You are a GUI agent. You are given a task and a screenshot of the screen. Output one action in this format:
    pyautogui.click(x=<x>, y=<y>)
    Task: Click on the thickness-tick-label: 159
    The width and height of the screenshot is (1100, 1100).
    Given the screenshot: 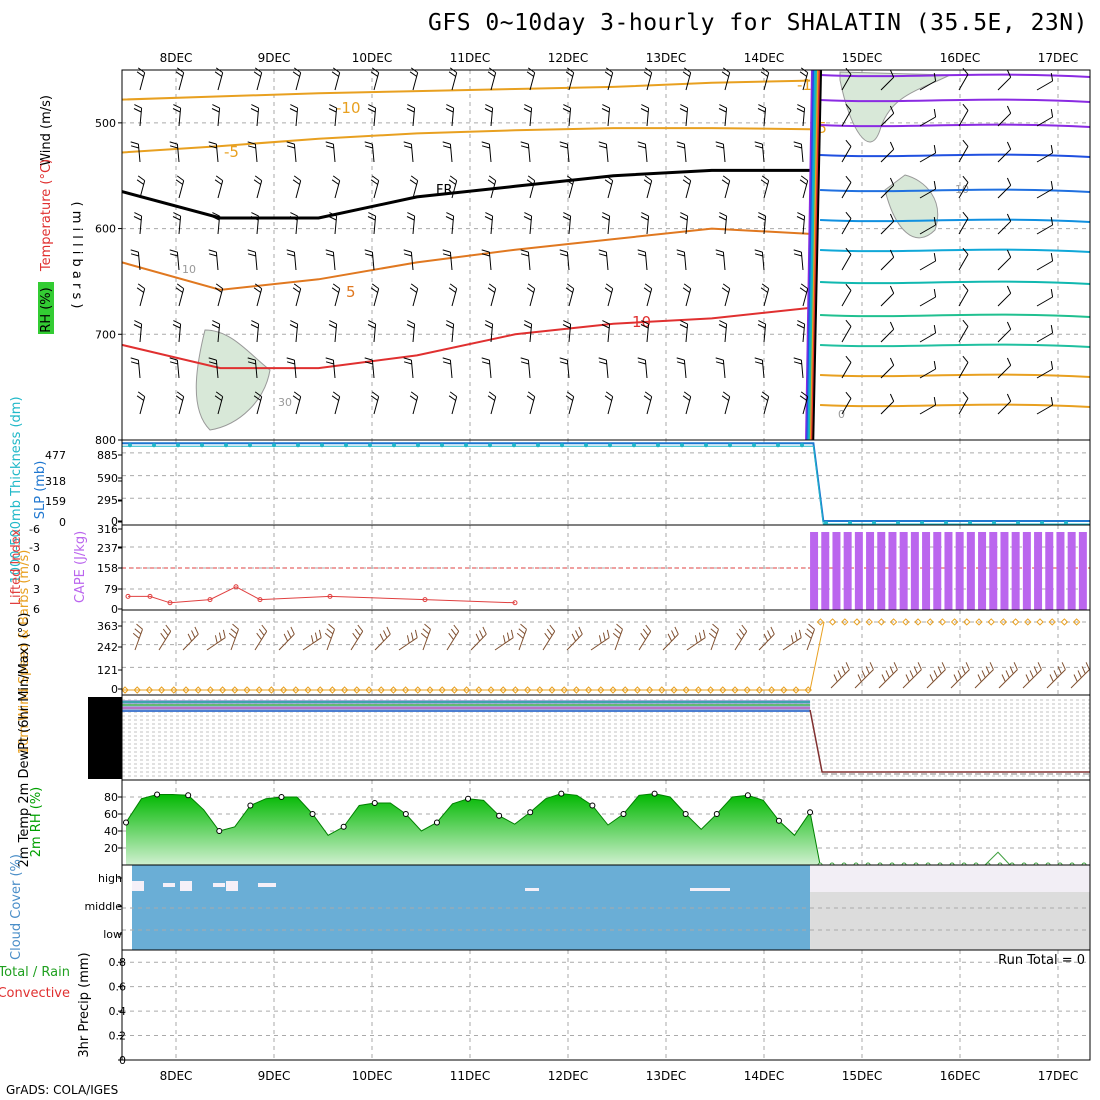 What is the action you would take?
    pyautogui.click(x=55, y=501)
    